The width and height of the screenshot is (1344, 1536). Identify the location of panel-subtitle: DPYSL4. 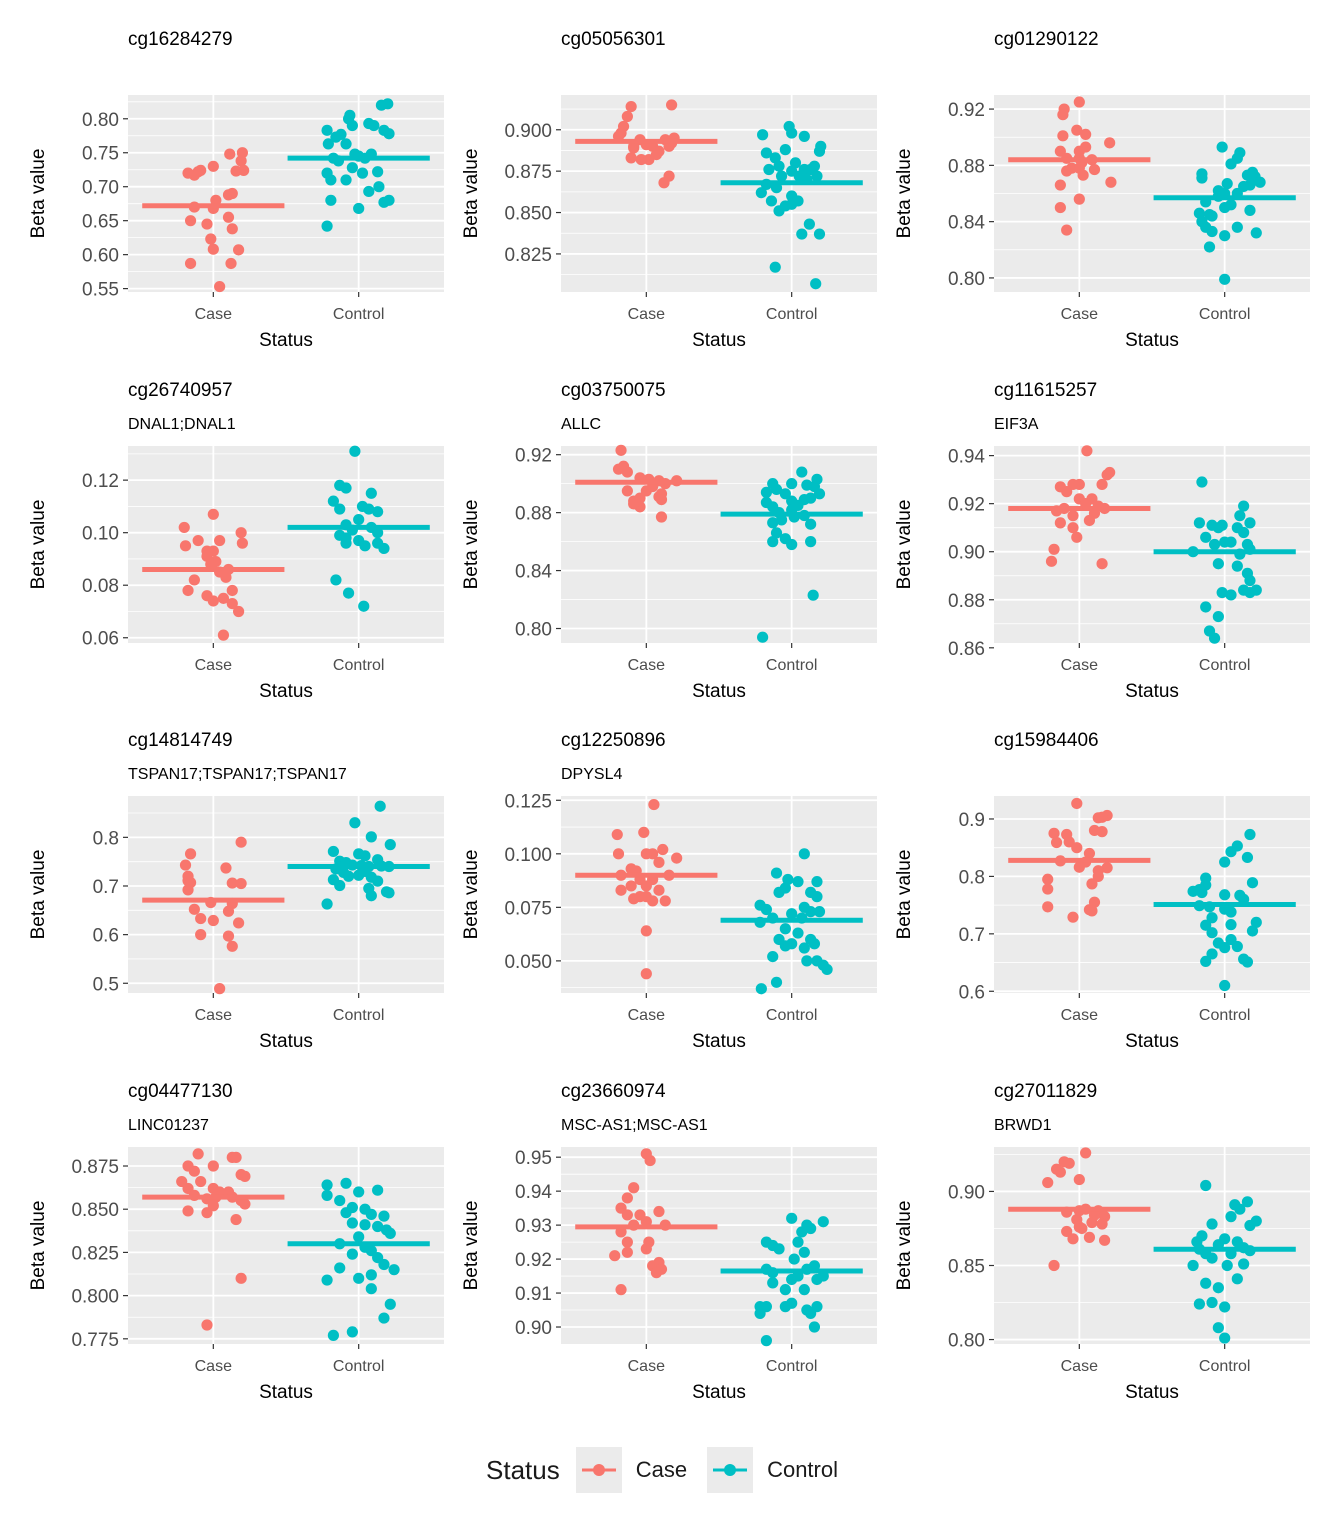
(591, 774).